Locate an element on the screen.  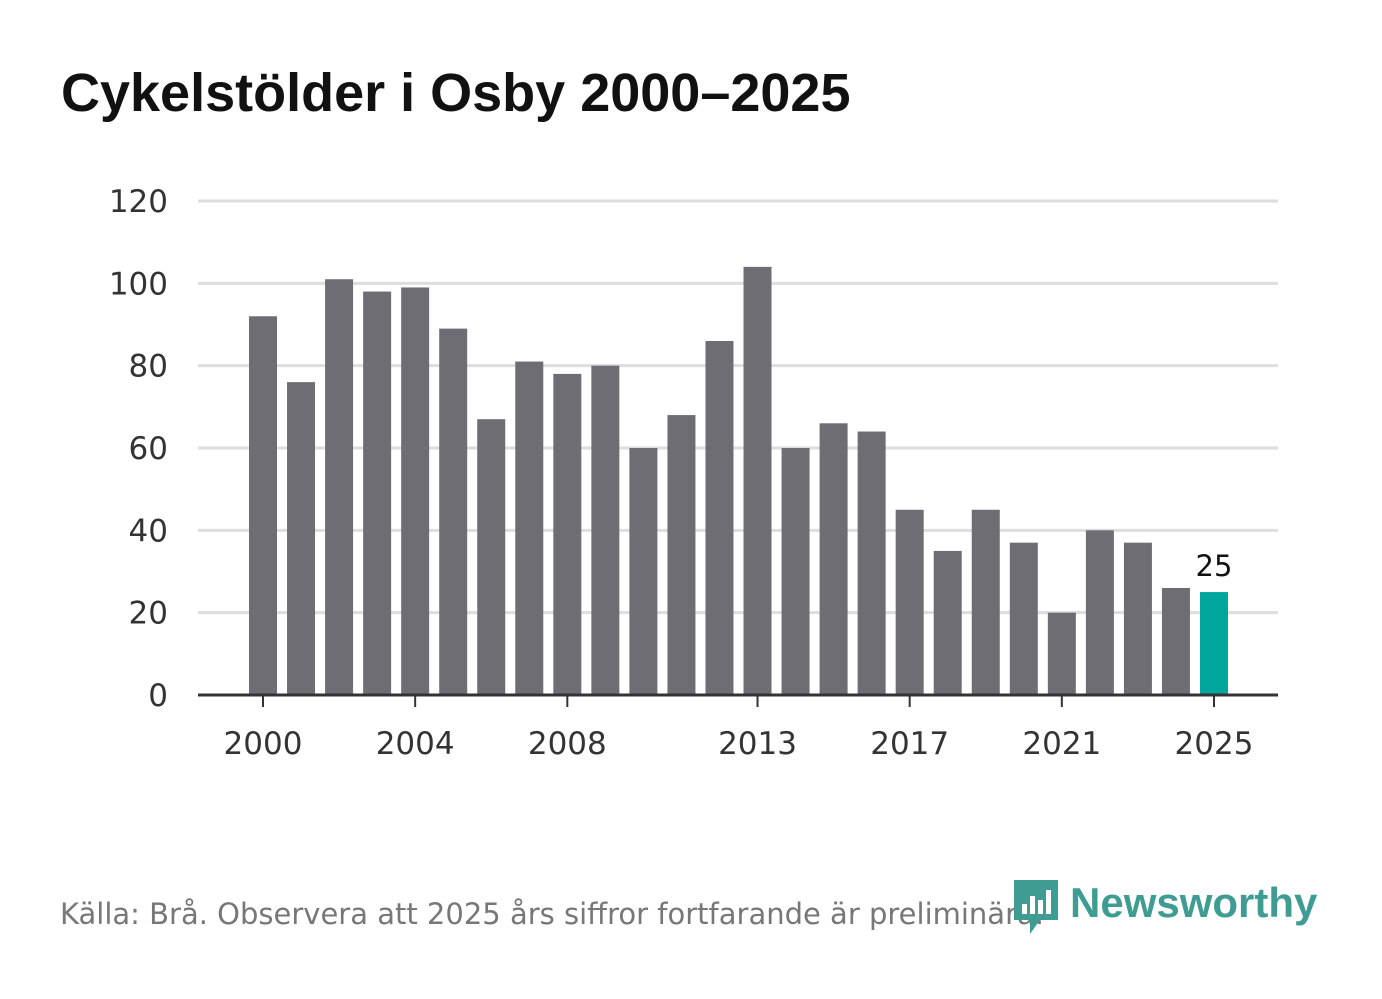
bar-2001 is located at coordinates (301, 538).